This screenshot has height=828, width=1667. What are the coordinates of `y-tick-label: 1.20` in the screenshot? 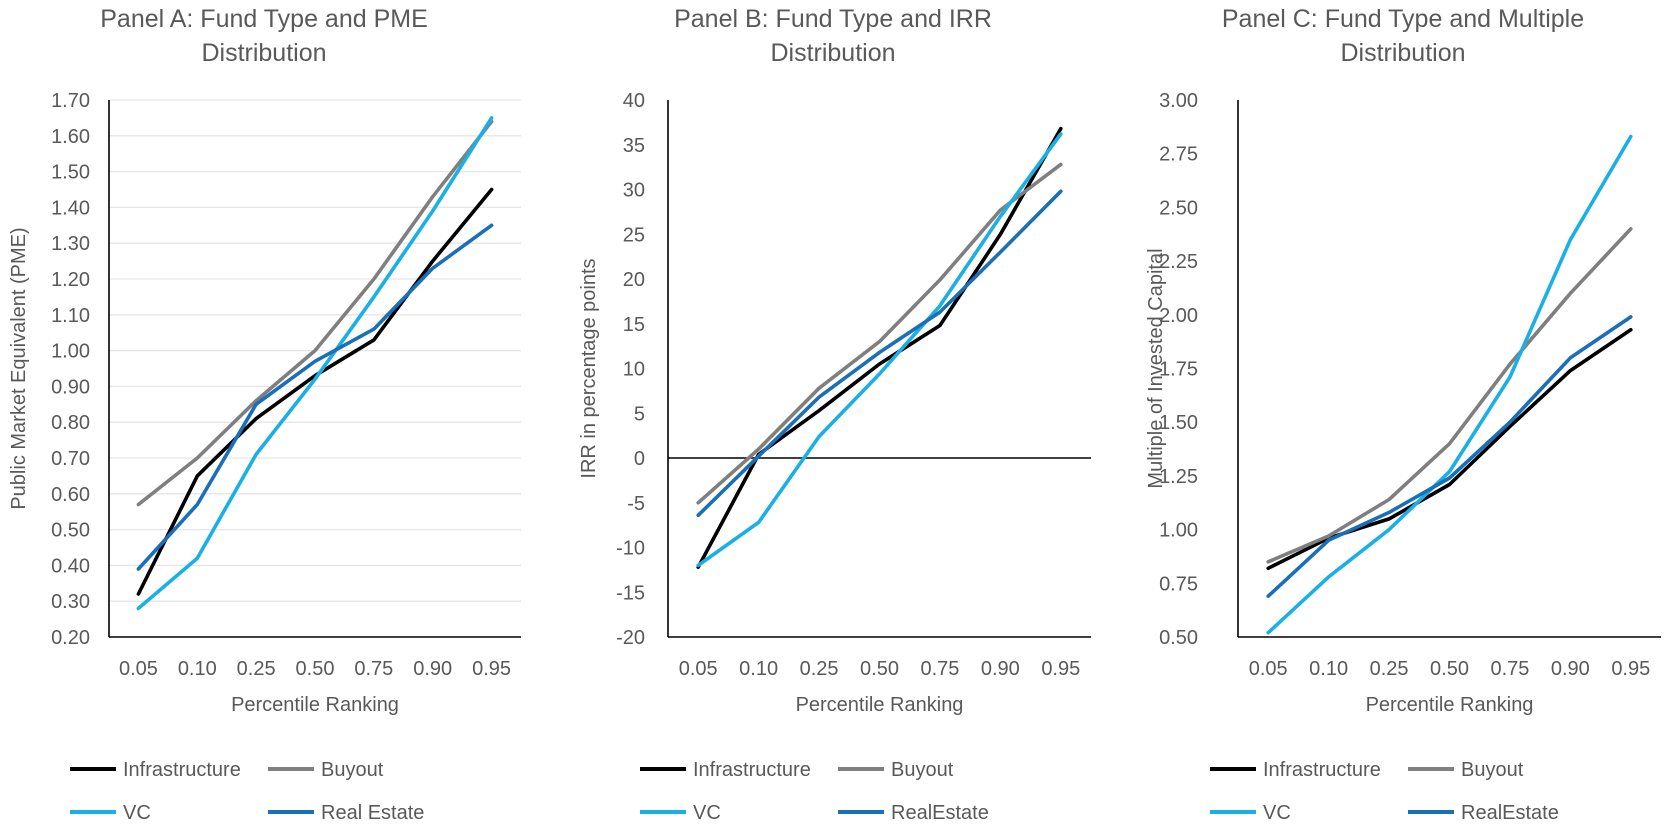 It's located at (70, 280).